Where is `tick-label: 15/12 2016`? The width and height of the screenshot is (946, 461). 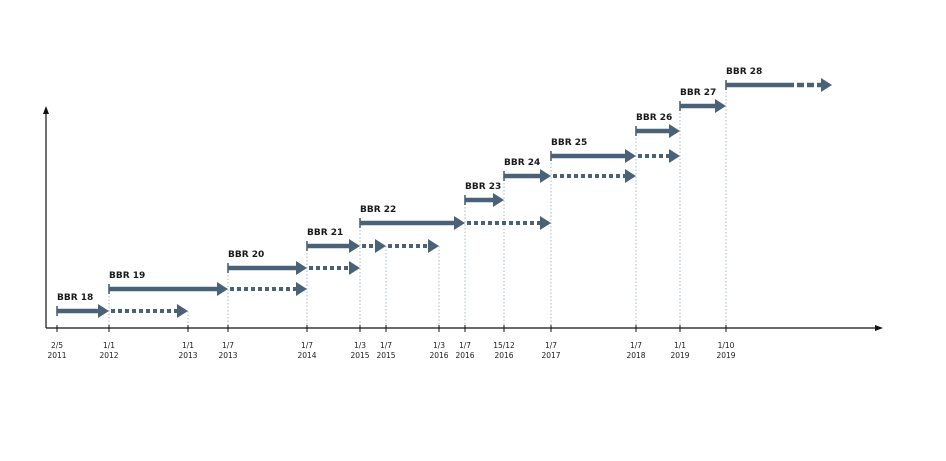
tick-label: 15/12 2016 is located at coordinates (504, 350).